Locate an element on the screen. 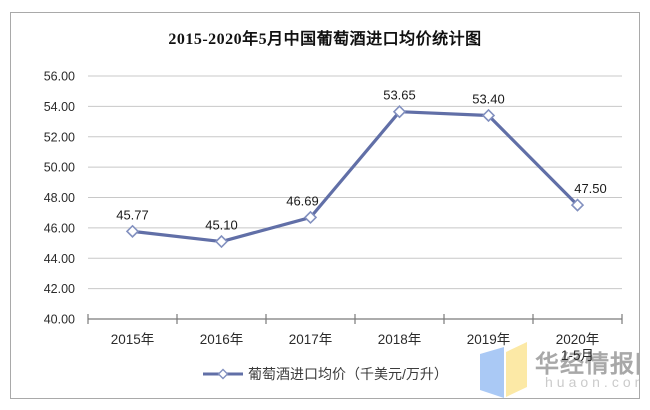 The width and height of the screenshot is (650, 410). y-axis-tick-label: 48.00 is located at coordinates (59, 198).